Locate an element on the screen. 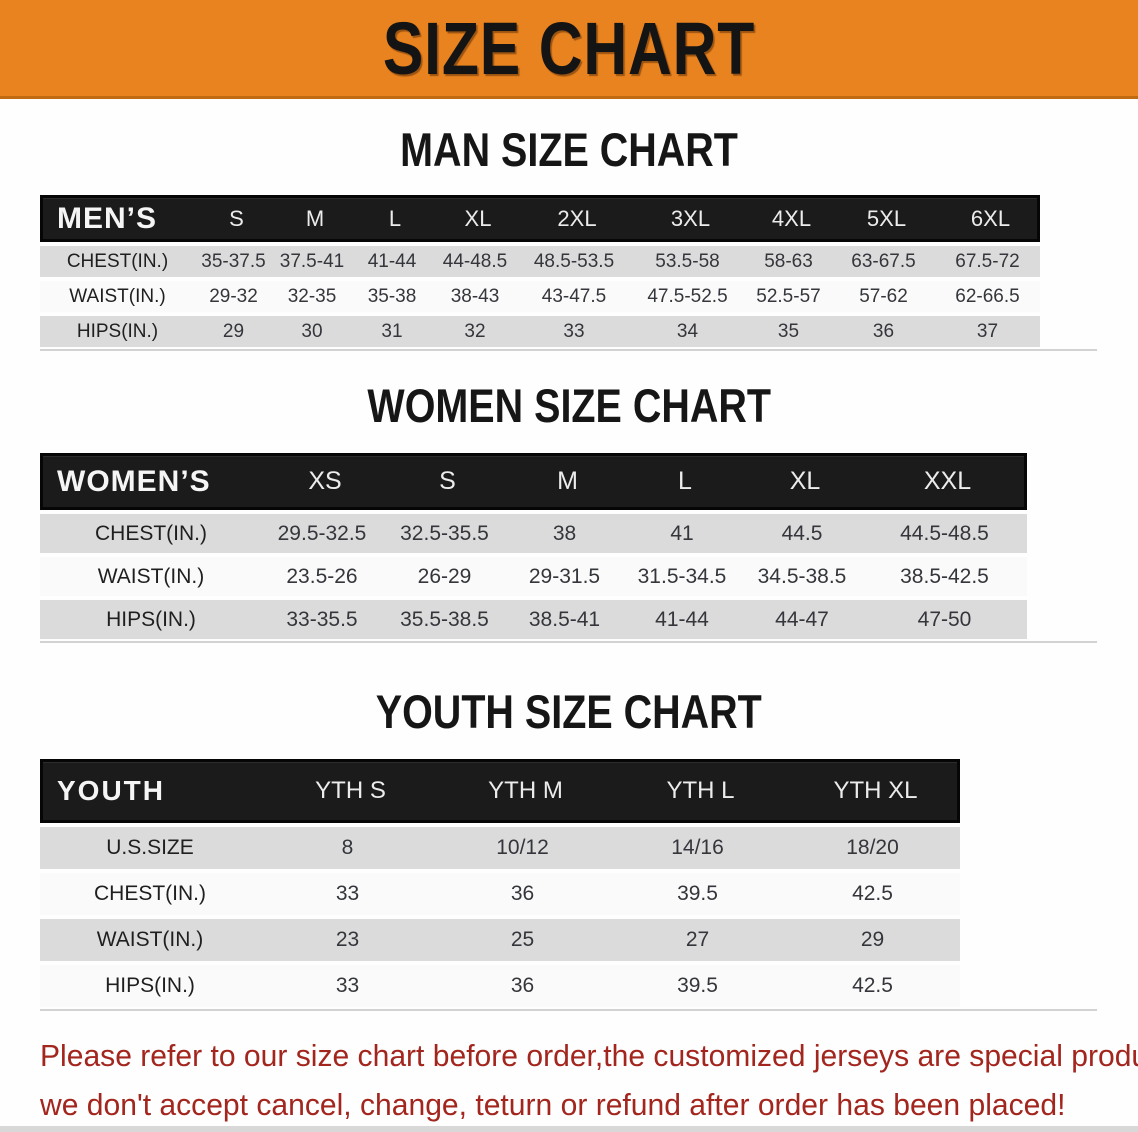  cell-value: 29-31.5 is located at coordinates (564, 576).